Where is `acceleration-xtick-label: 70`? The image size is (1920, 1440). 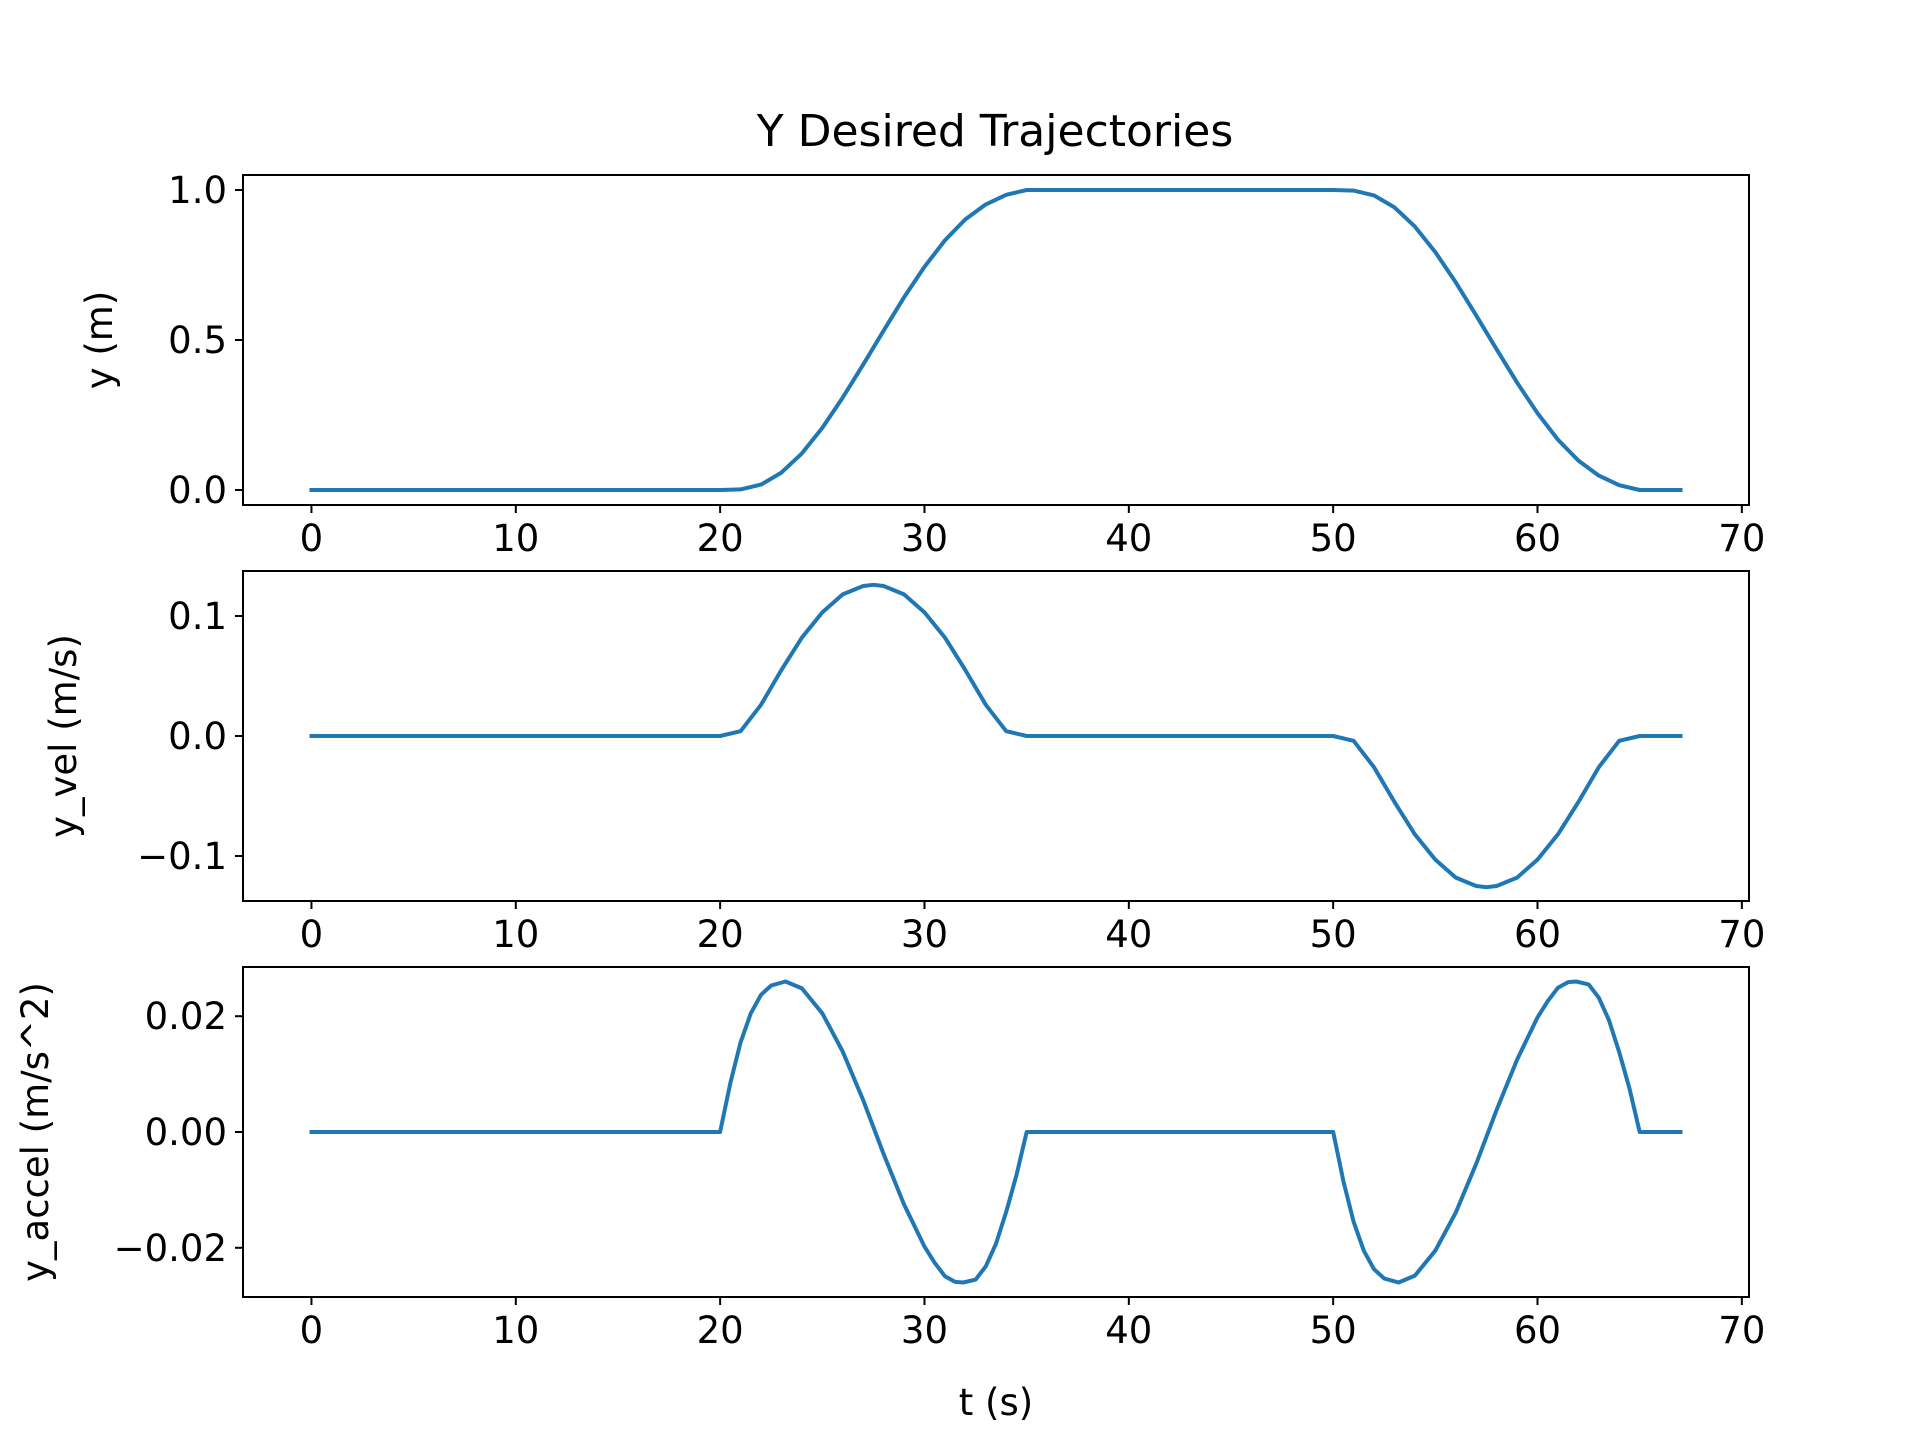
acceleration-xtick-label: 70 is located at coordinates (1741, 1330).